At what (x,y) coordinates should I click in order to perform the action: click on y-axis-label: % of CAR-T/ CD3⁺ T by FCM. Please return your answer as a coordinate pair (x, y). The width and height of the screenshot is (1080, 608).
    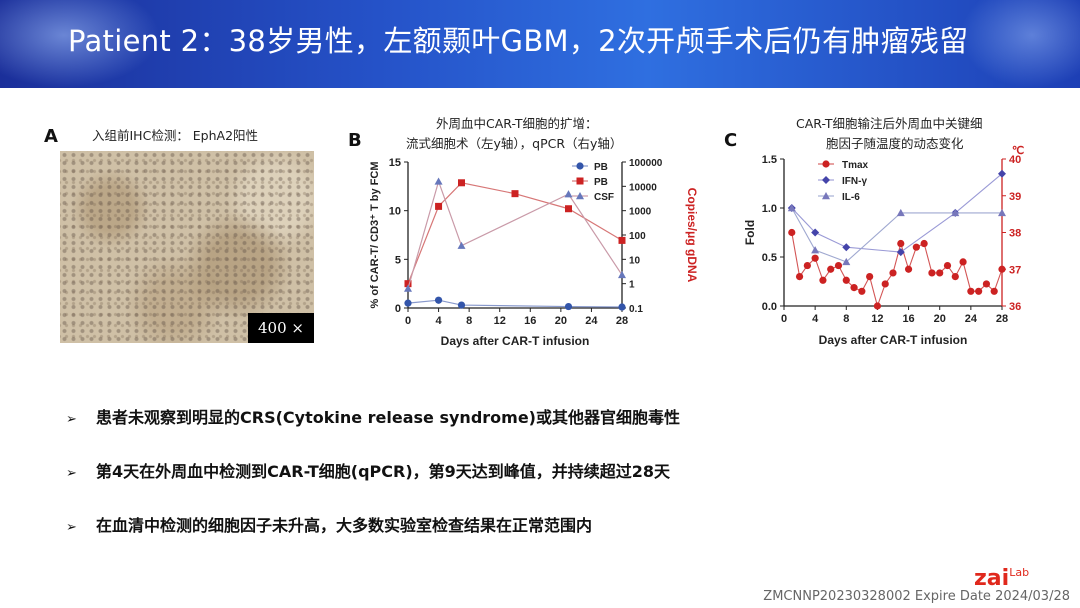
    Looking at the image, I should click on (375, 235).